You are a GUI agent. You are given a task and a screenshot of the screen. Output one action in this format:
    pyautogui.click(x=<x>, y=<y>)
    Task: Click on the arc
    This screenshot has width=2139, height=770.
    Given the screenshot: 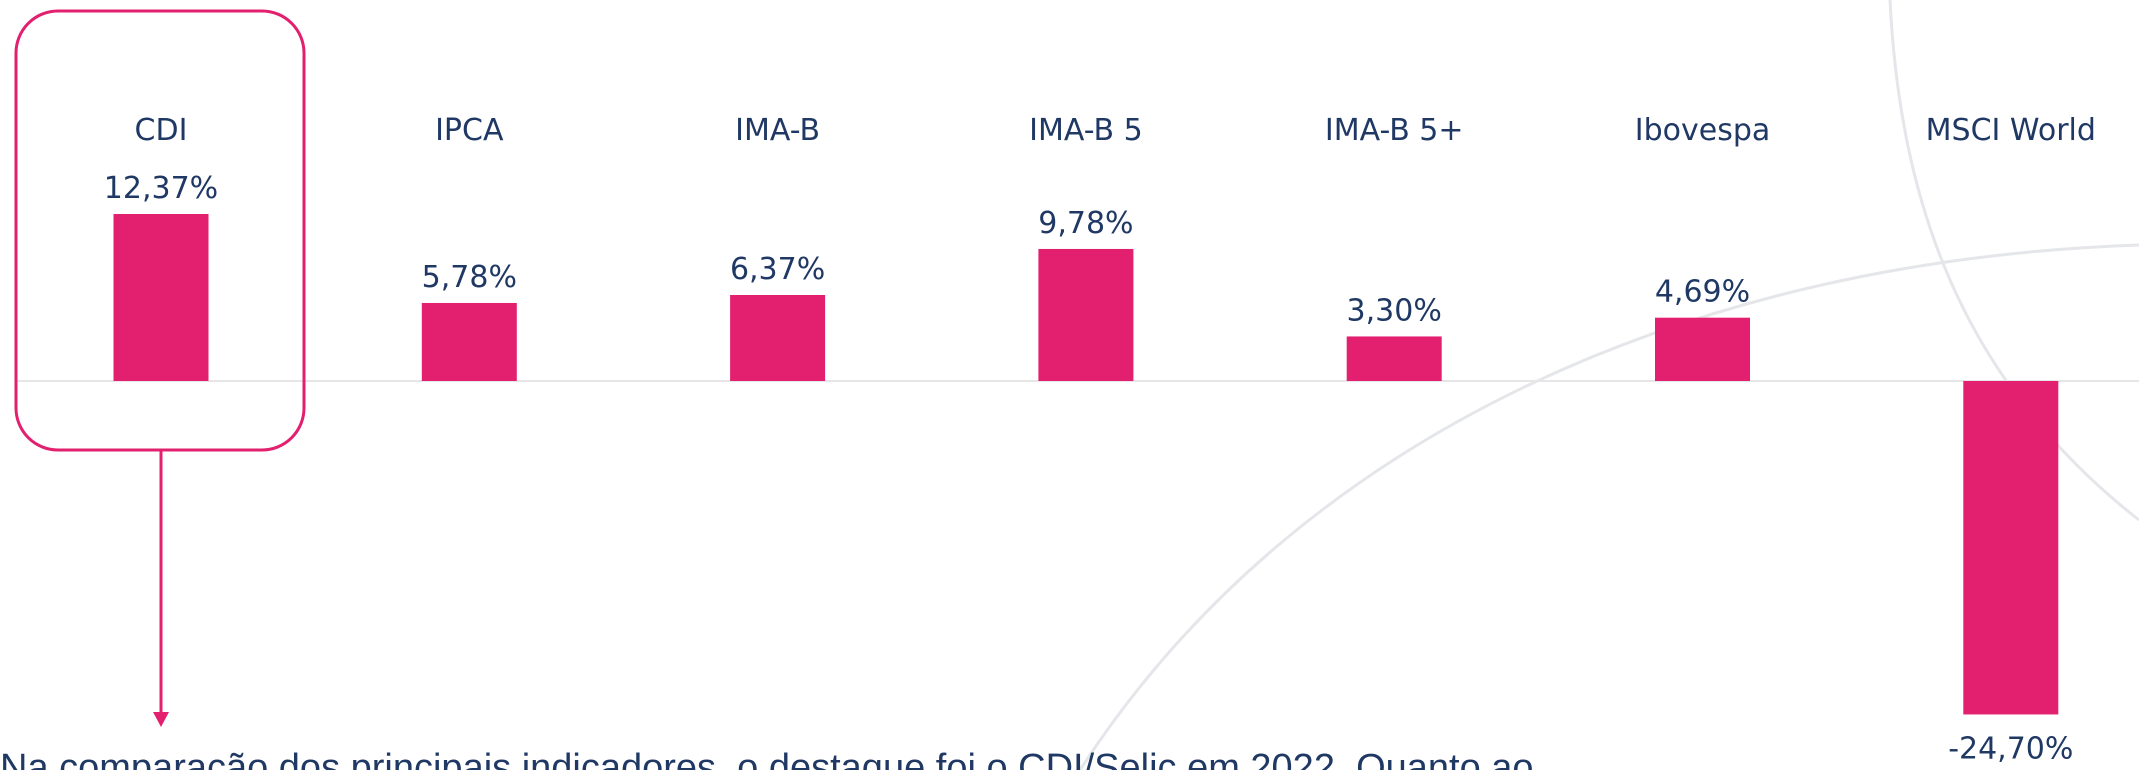 What is the action you would take?
    pyautogui.click(x=2013, y=261)
    